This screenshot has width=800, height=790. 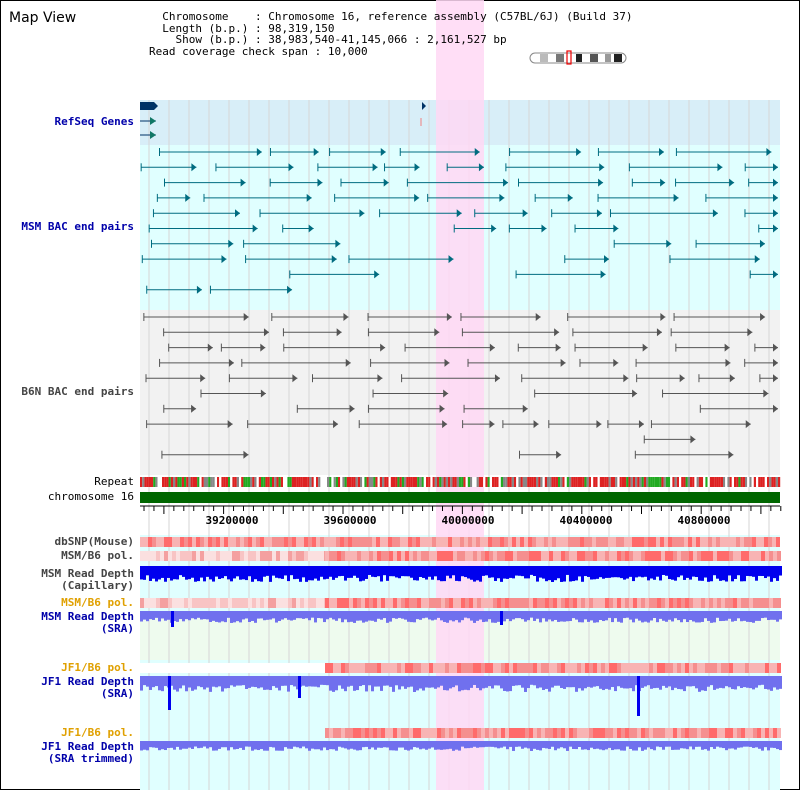 What do you see at coordinates (97, 602) in the screenshot?
I see `track-label-msm-b6-pol-2: MSM/B6 pol.` at bounding box center [97, 602].